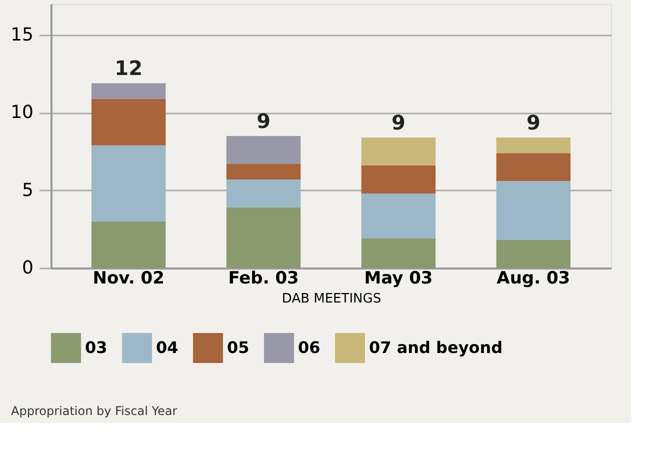  What do you see at coordinates (96, 347) in the screenshot?
I see `legend-label: 03` at bounding box center [96, 347].